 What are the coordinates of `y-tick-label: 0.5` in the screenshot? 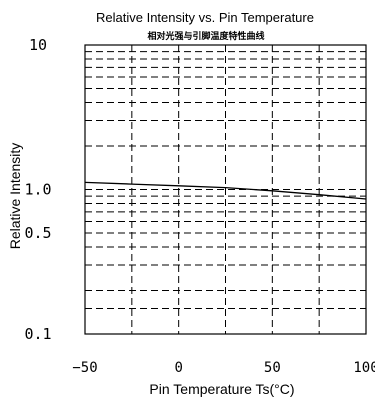 It's located at (37, 233).